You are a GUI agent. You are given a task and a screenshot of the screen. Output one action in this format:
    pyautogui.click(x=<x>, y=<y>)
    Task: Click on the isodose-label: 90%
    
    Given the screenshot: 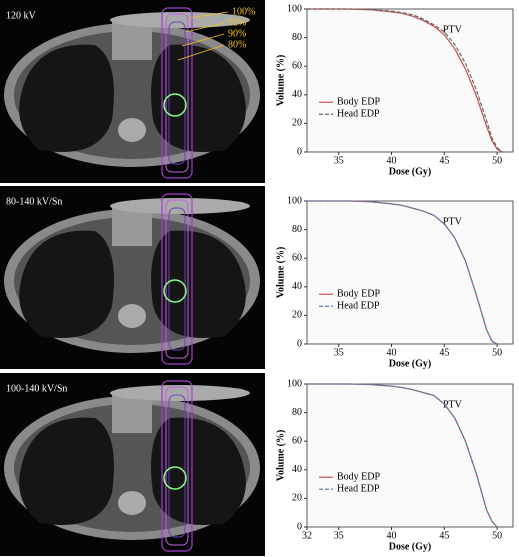 What is the action you would take?
    pyautogui.click(x=237, y=33)
    